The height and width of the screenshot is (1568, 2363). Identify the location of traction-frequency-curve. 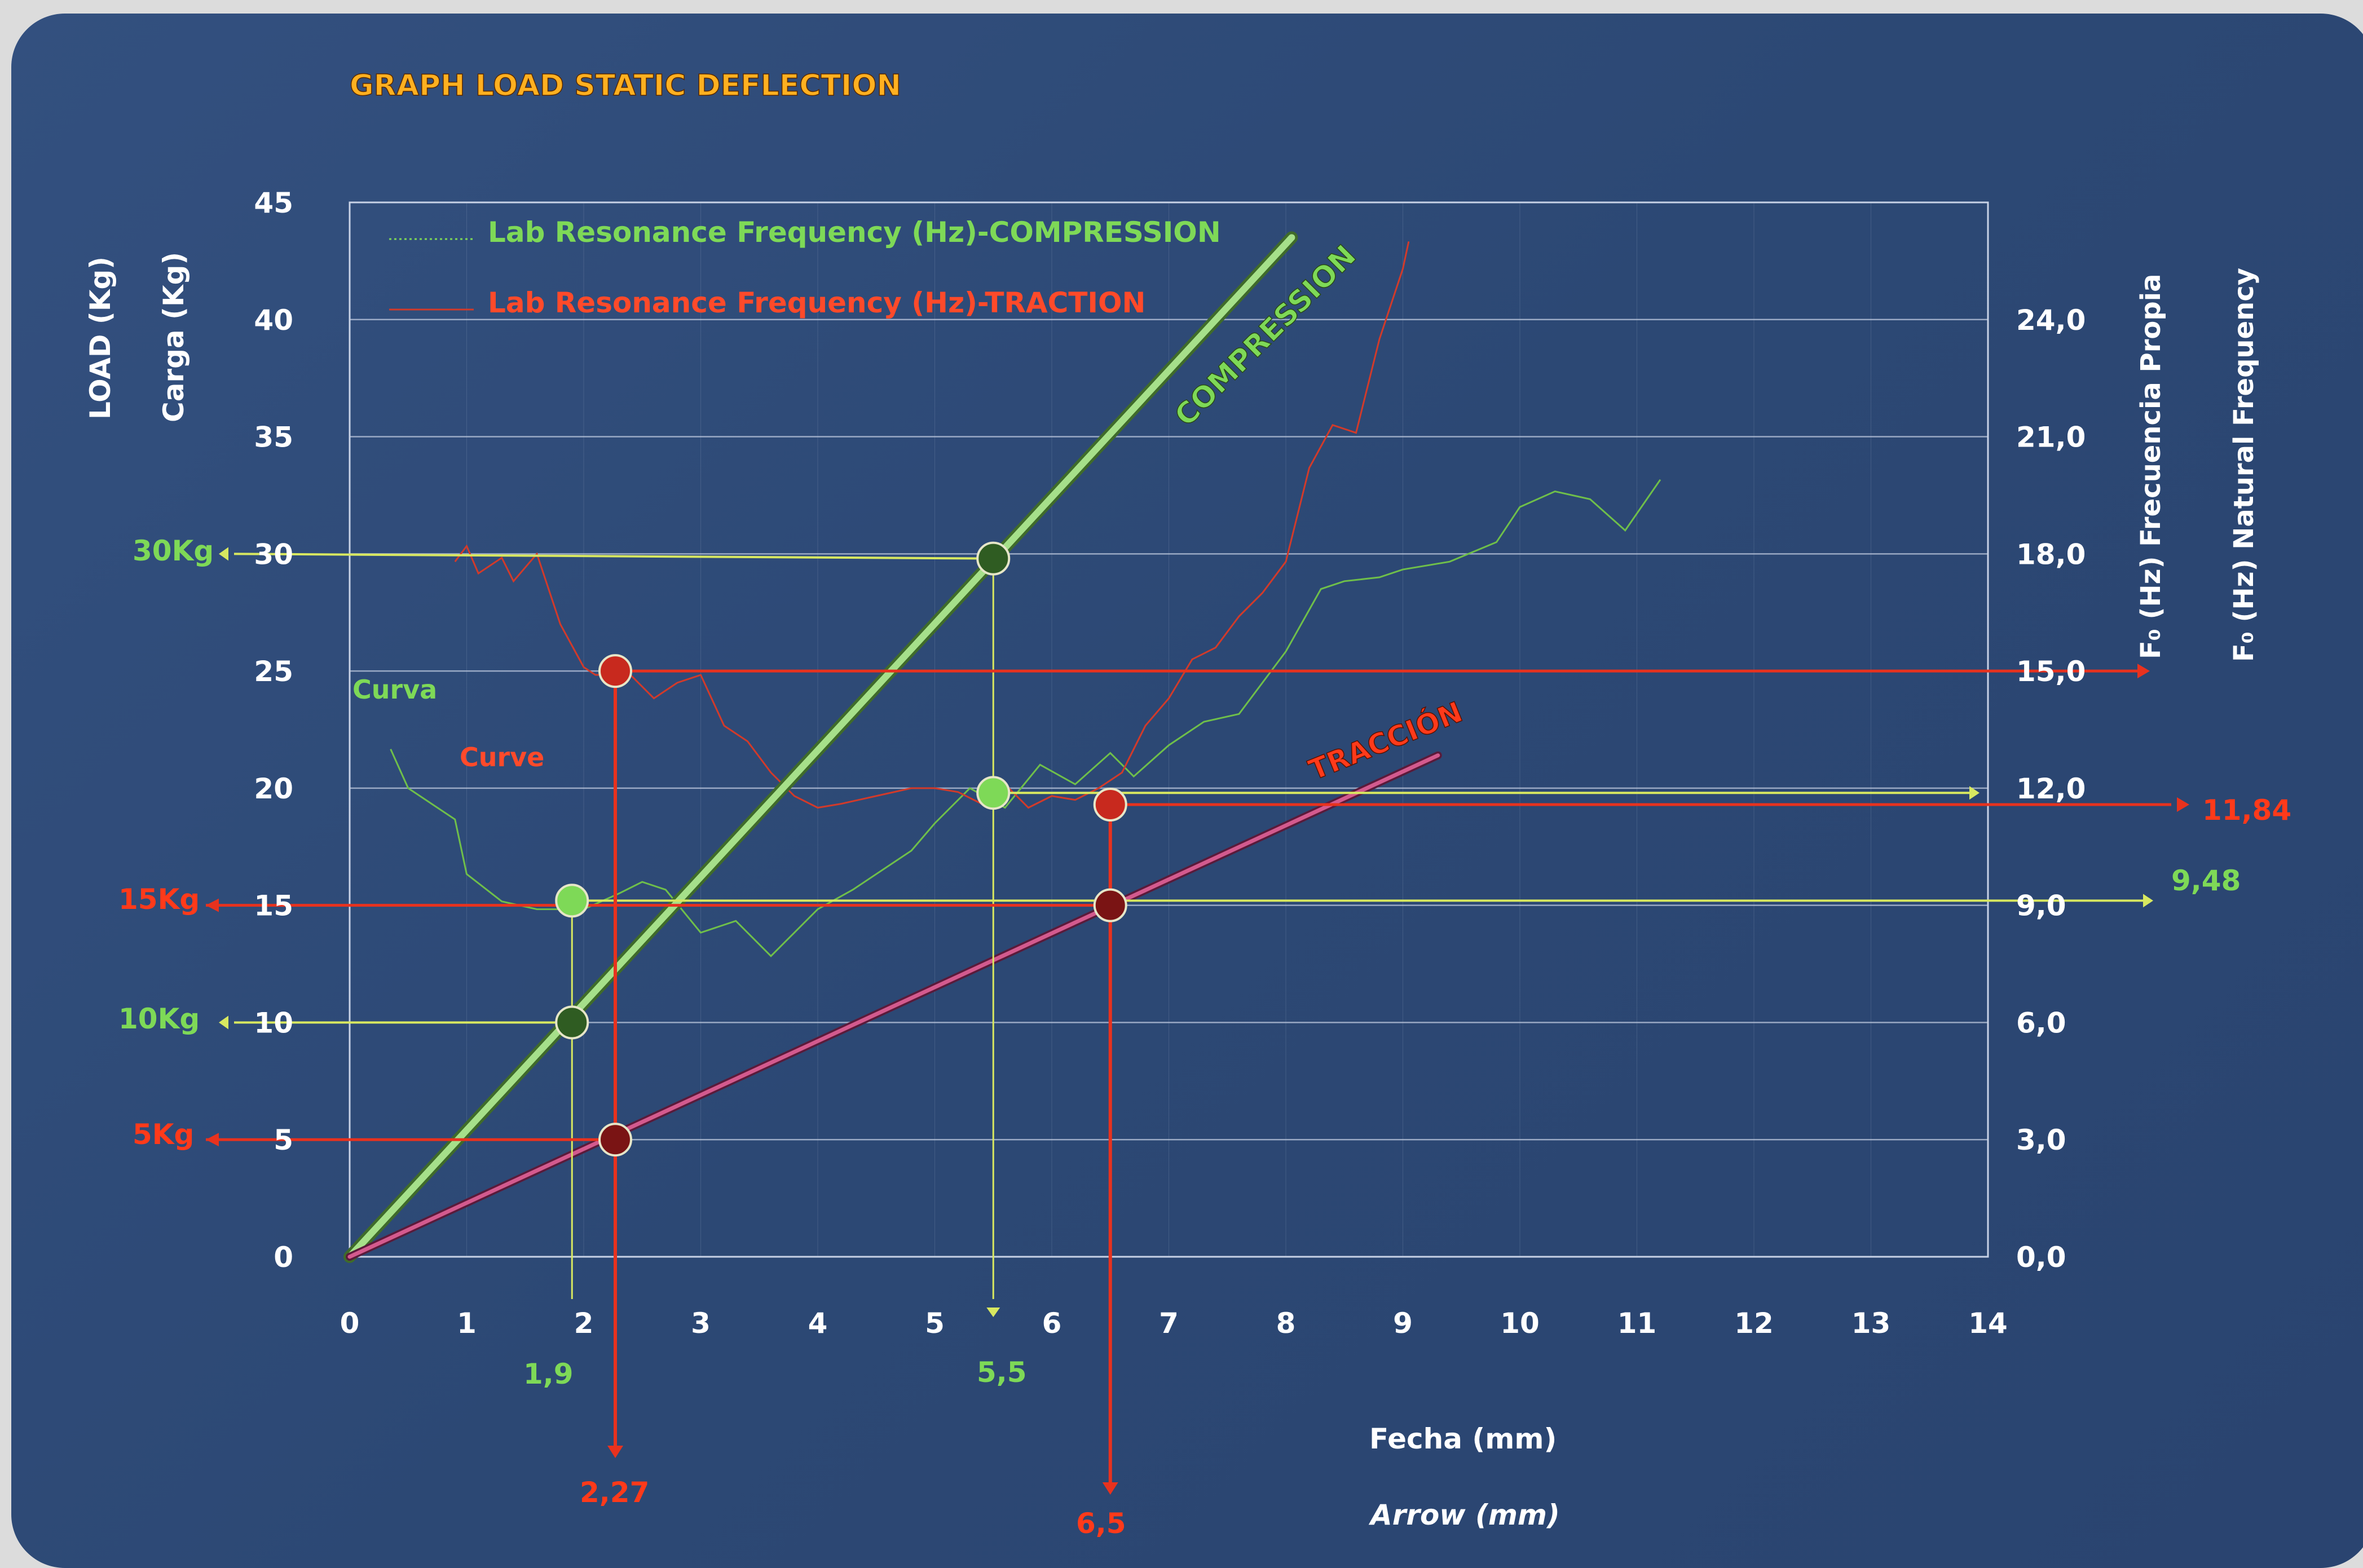
(932, 525).